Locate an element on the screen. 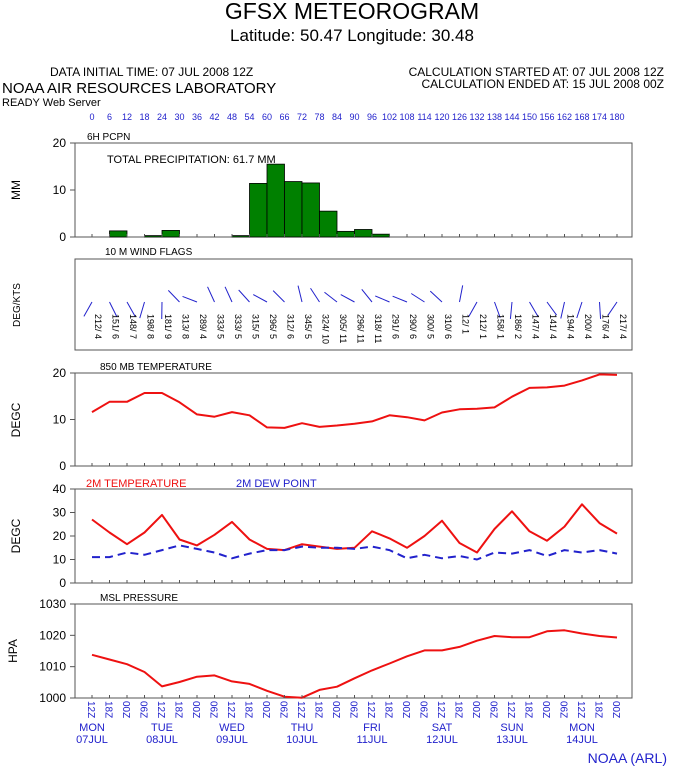 This screenshot has height=768, width=677. mslp-series-line is located at coordinates (354, 664).